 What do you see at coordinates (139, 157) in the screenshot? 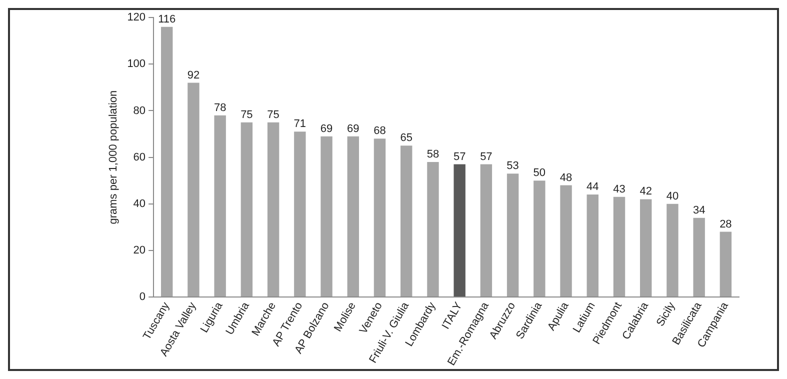
I see `y-tick-label: 60` at bounding box center [139, 157].